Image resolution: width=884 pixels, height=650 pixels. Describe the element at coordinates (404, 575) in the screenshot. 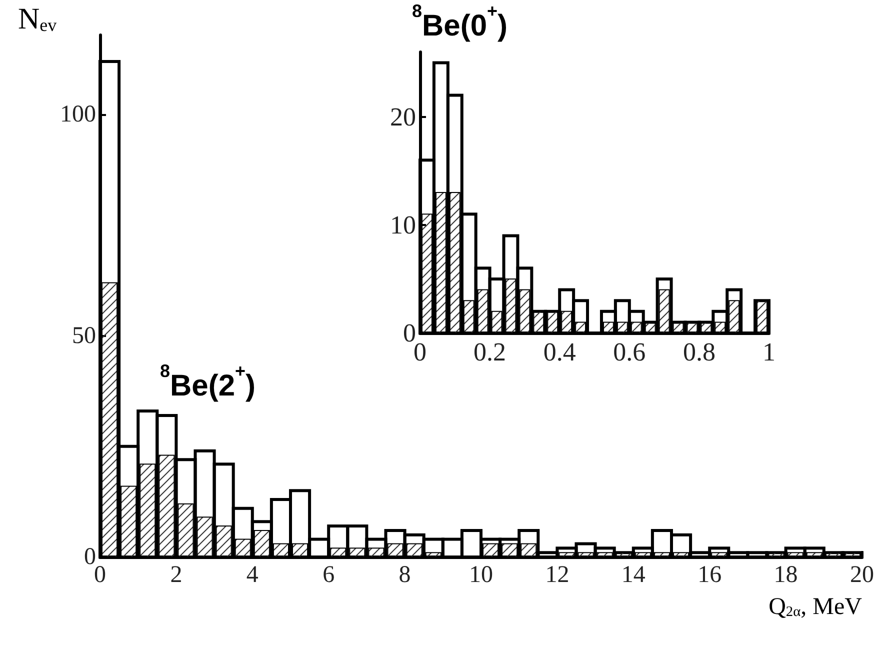

I see `x-tick-label: 8` at that location.